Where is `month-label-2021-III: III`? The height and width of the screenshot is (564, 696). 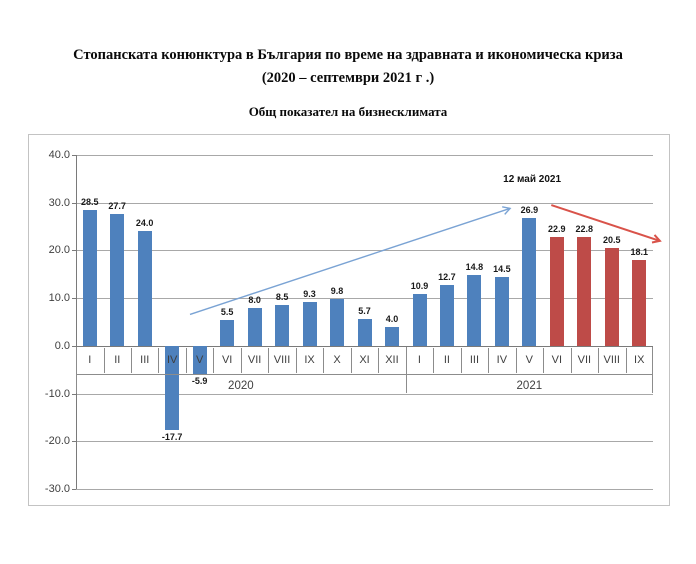
month-label-2021-III: III is located at coordinates (474, 360).